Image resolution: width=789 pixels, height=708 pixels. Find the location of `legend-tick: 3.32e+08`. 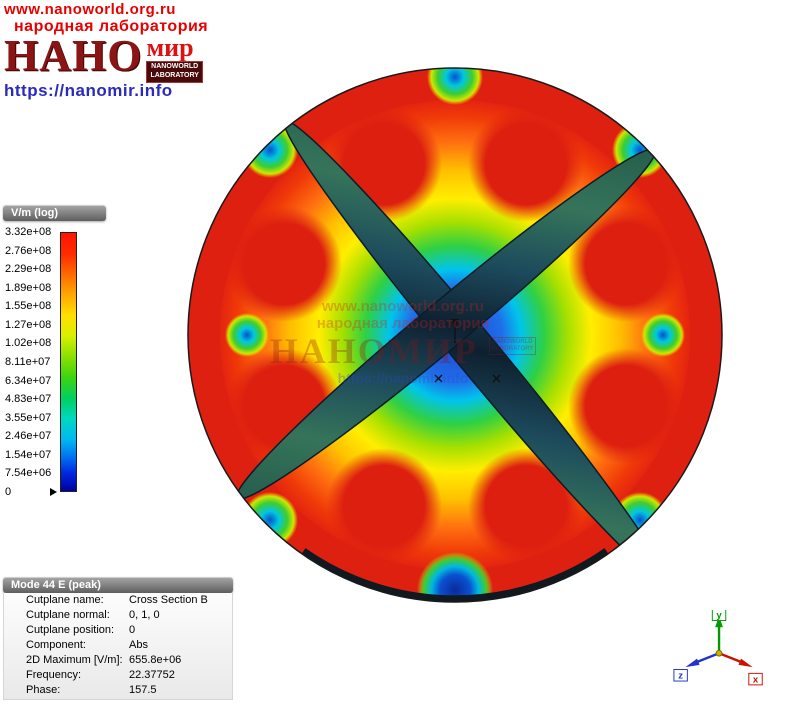

legend-tick: 3.32e+08 is located at coordinates (28, 232).